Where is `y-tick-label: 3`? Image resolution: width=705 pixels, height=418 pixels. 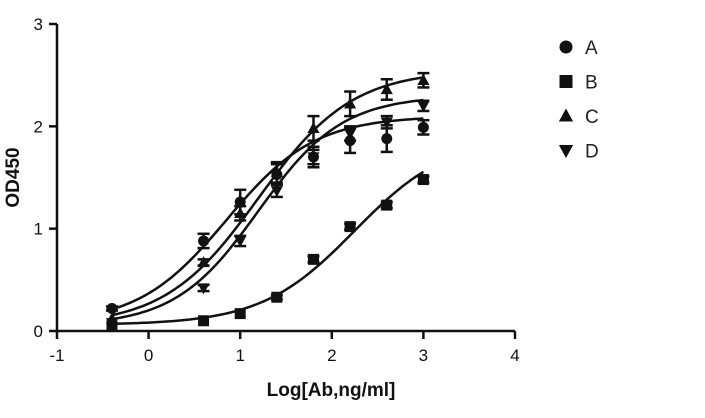
y-tick-label: 3 is located at coordinates (38, 24).